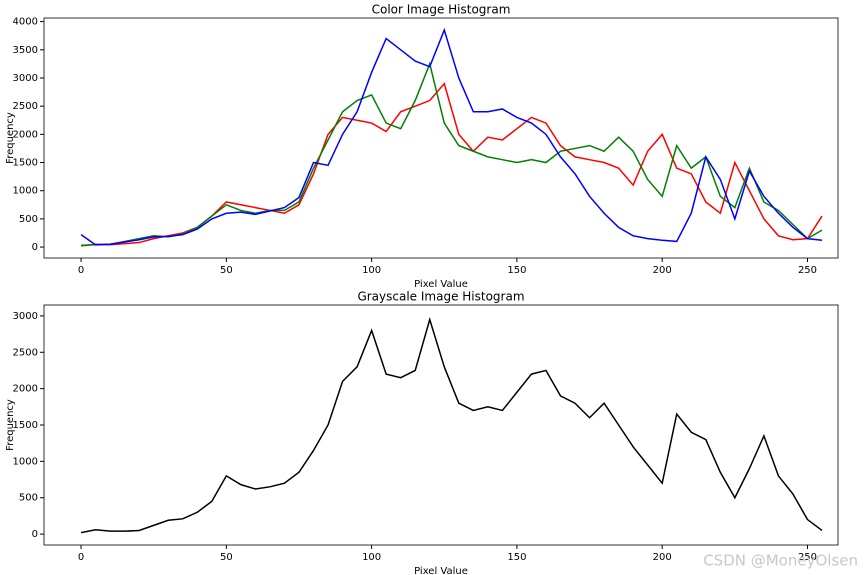 The image size is (865, 575). What do you see at coordinates (440, 297) in the screenshot?
I see `chart-title: Grayscale Image Histogram` at bounding box center [440, 297].